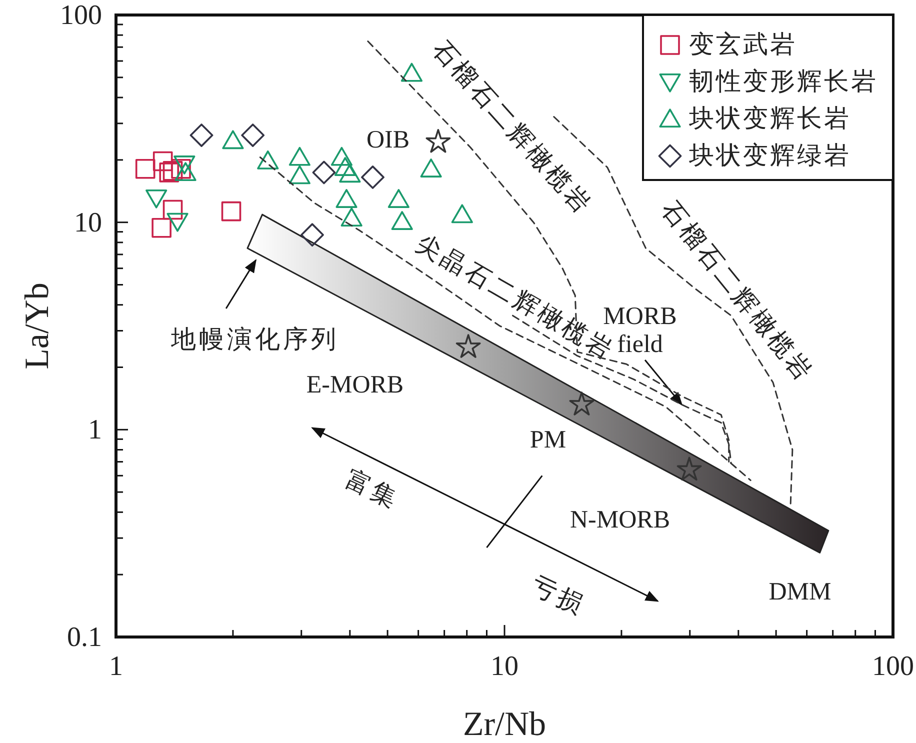  I want to click on y-tick-label: 1, so click(95, 430).